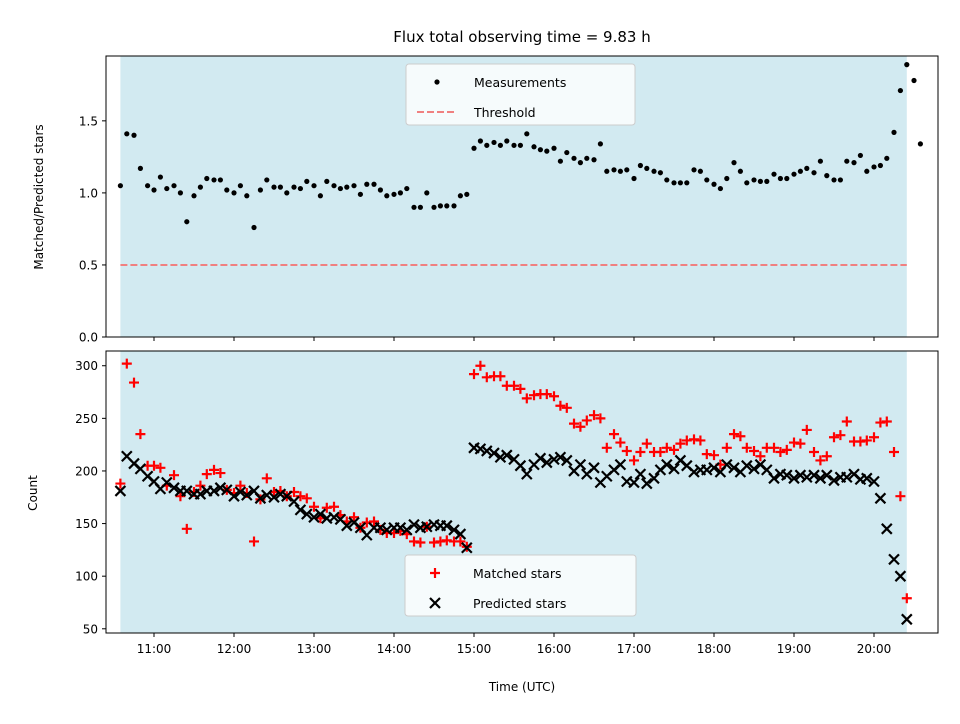  What do you see at coordinates (521, 687) in the screenshot?
I see `x-axis-label: Time (UTC)` at bounding box center [521, 687].